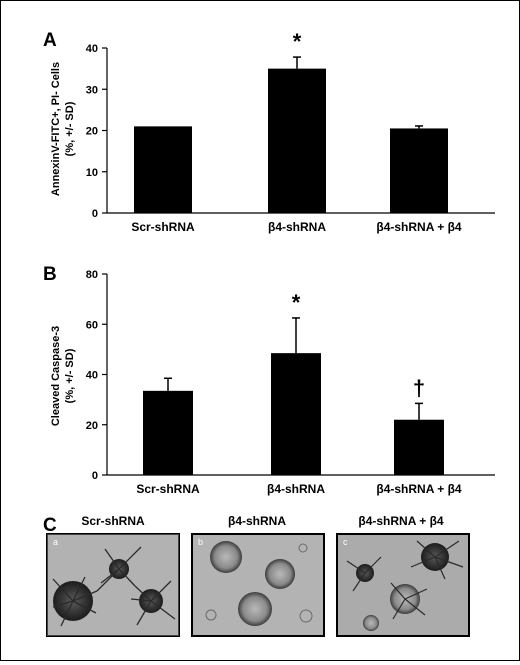 The width and height of the screenshot is (520, 665). Describe the element at coordinates (419, 489) in the screenshot. I see `chart-b-category-label-2: β4-shRNA + β4` at that location.